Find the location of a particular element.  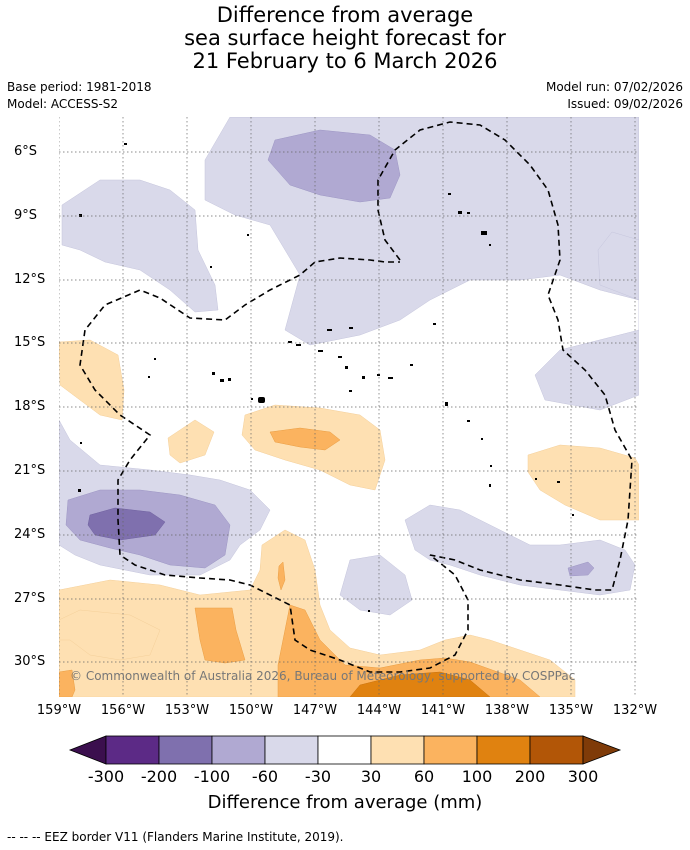

map-title-line-3: 21 February to 6 March 2026 is located at coordinates (345, 61).